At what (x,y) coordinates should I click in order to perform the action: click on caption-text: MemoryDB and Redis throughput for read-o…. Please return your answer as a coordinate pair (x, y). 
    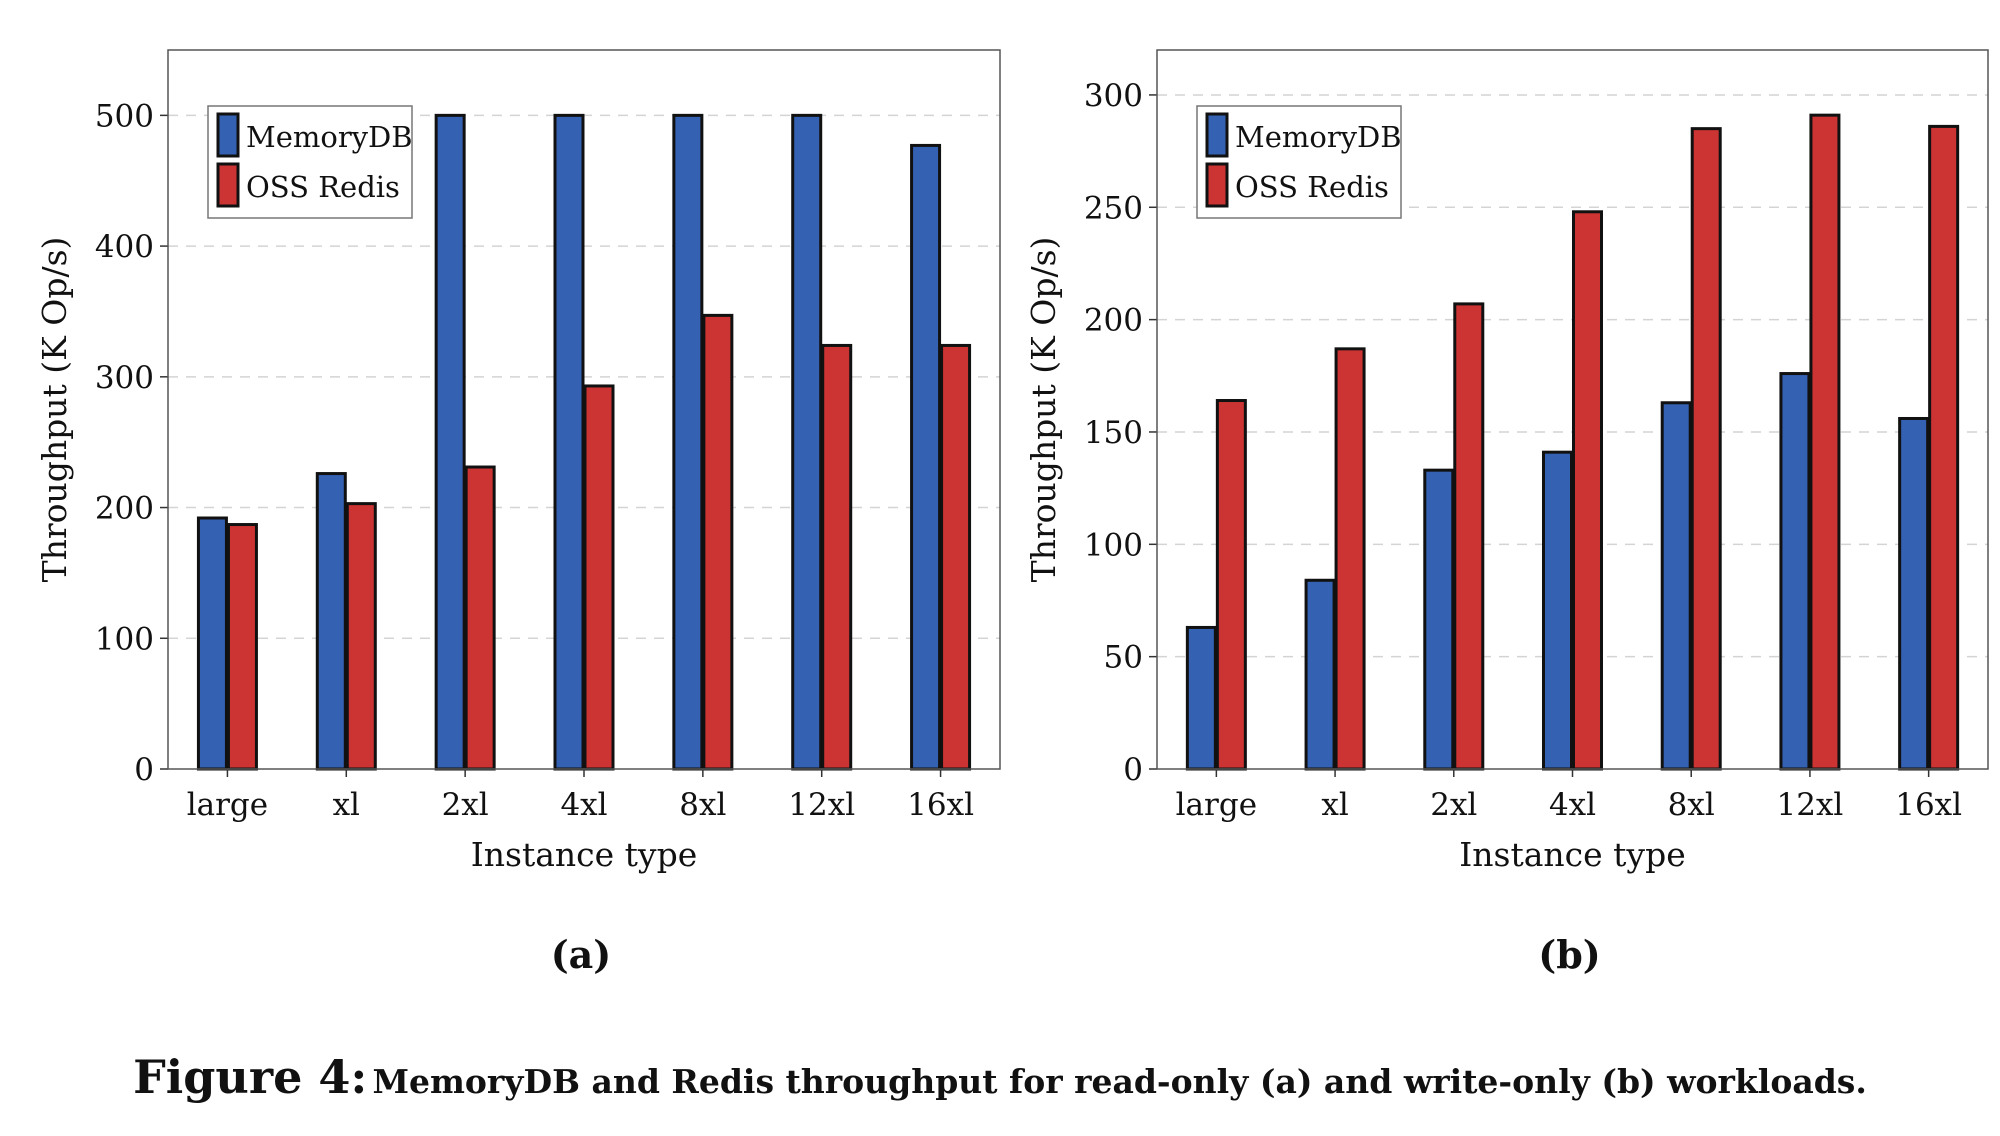
    Looking at the image, I should click on (1119, 1081).